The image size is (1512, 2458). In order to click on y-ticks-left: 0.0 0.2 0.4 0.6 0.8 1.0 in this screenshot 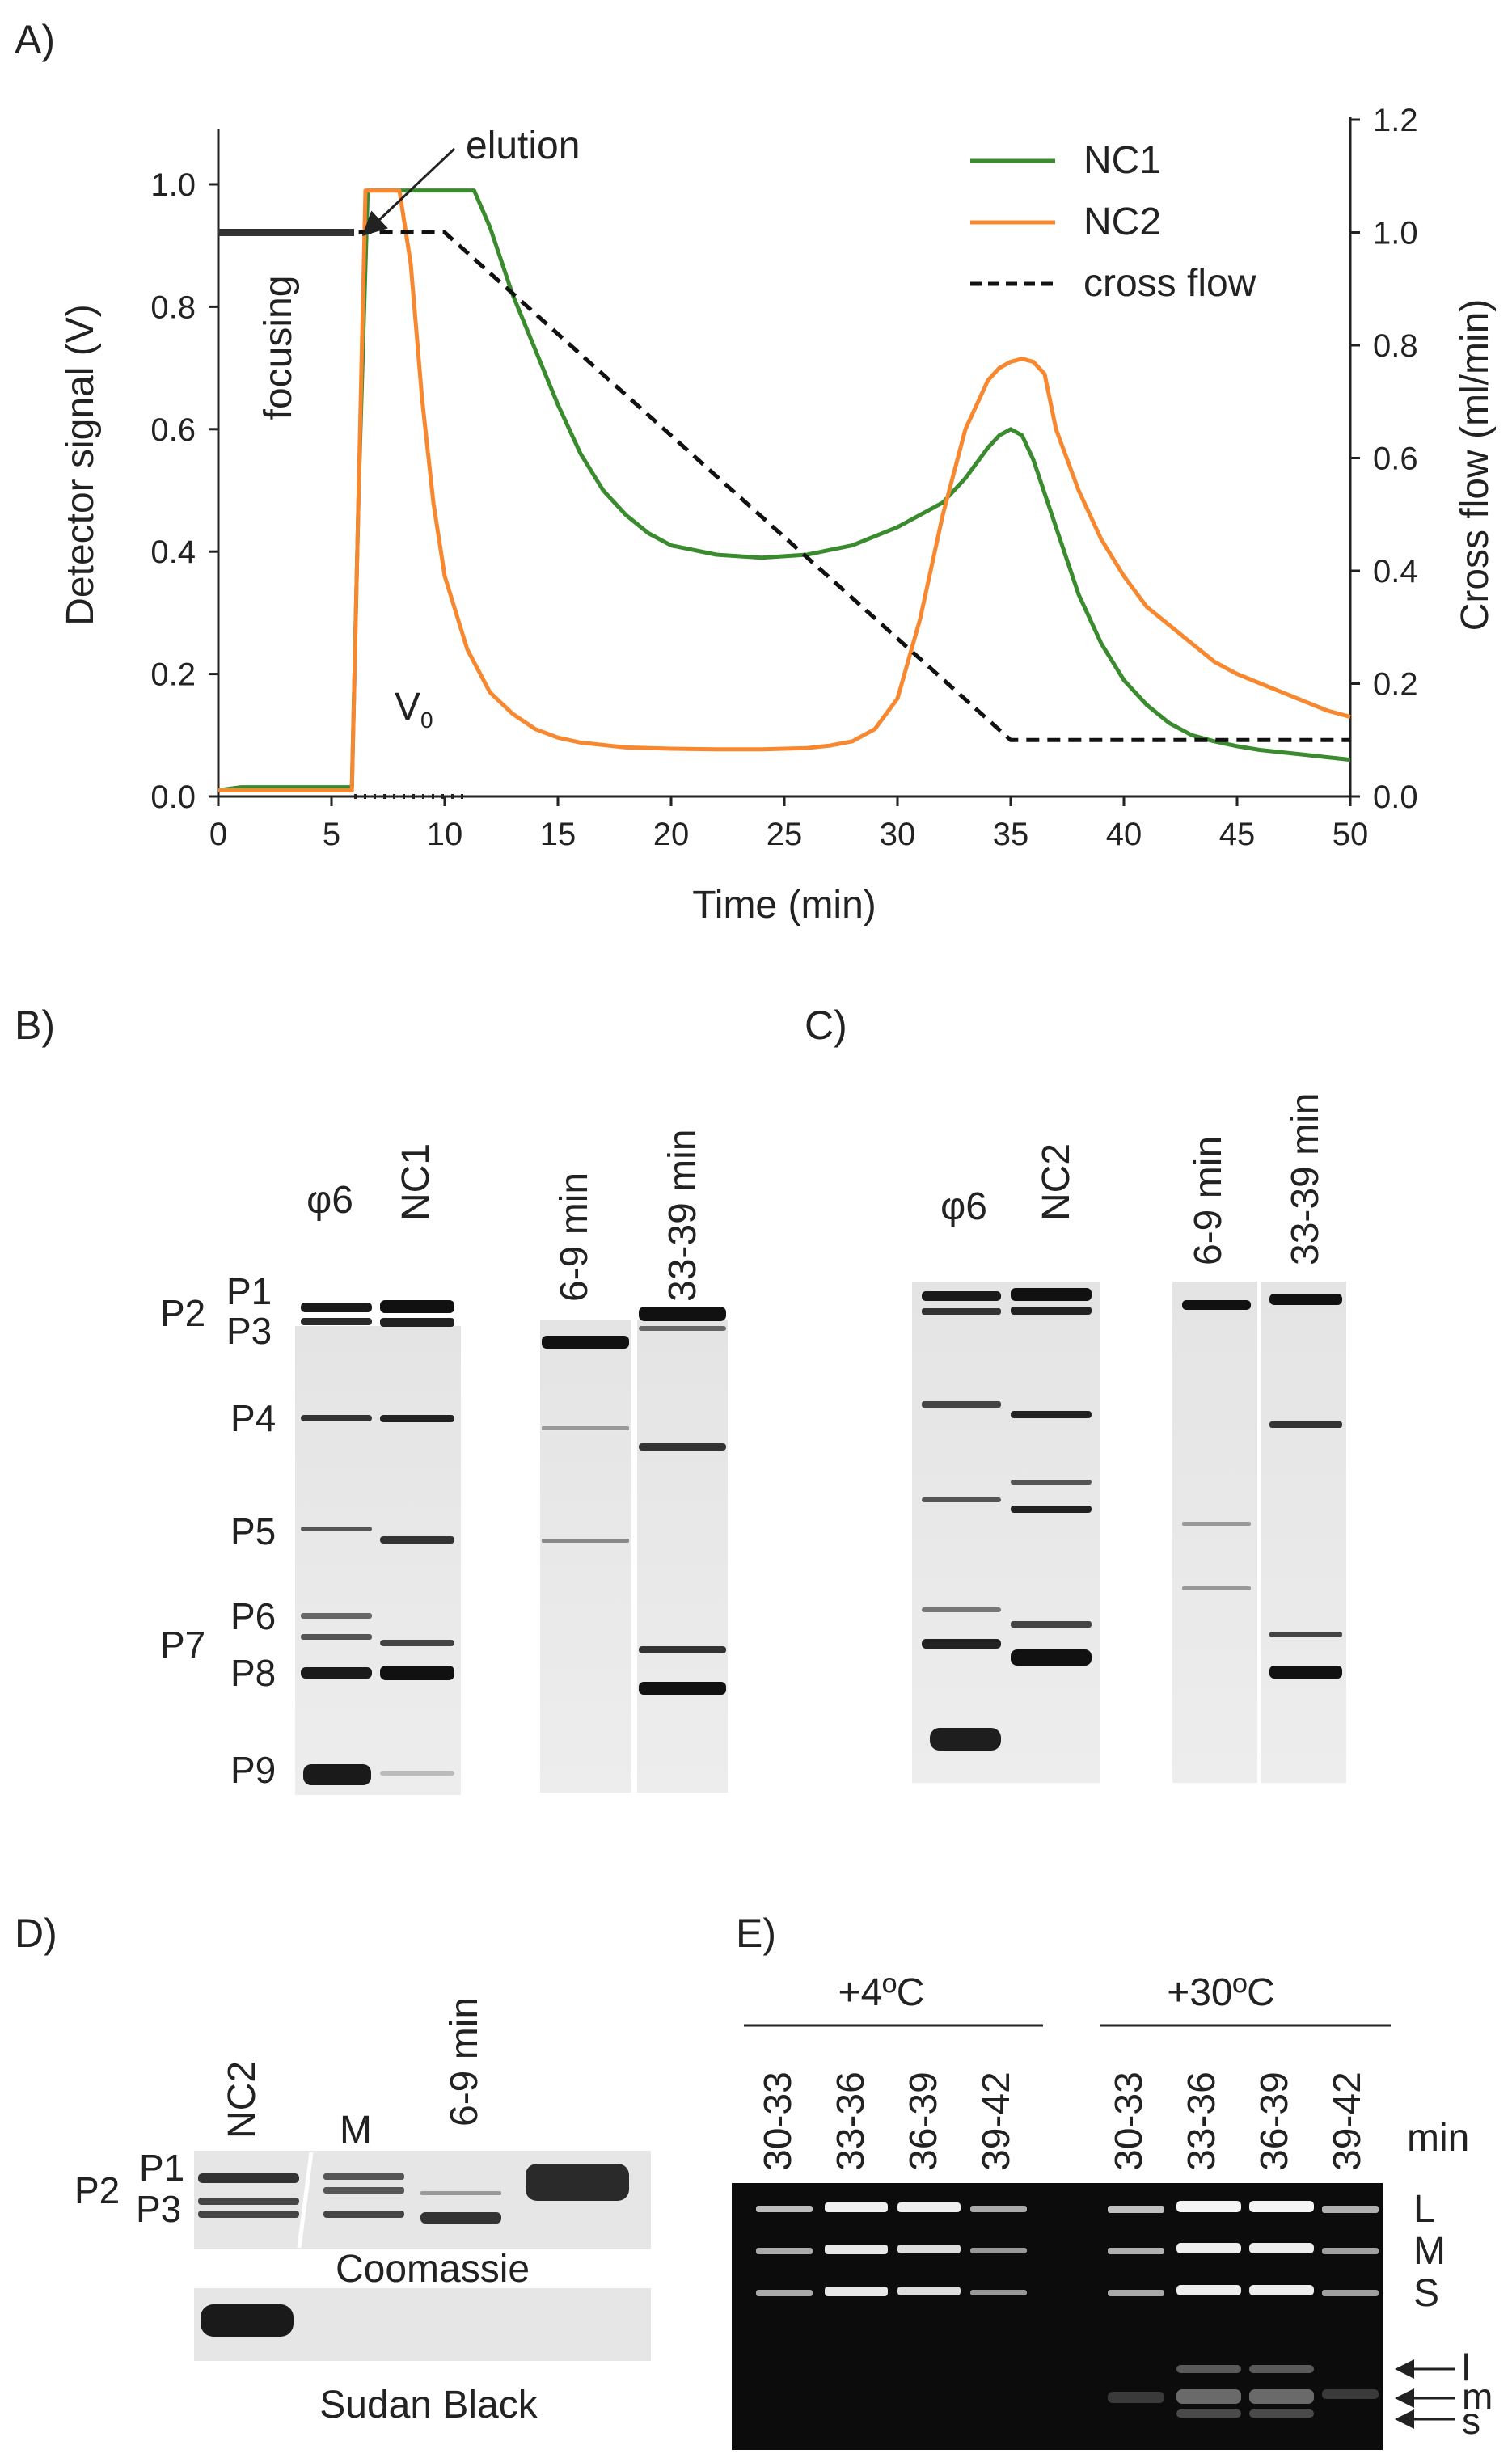, I will do `click(184, 491)`.